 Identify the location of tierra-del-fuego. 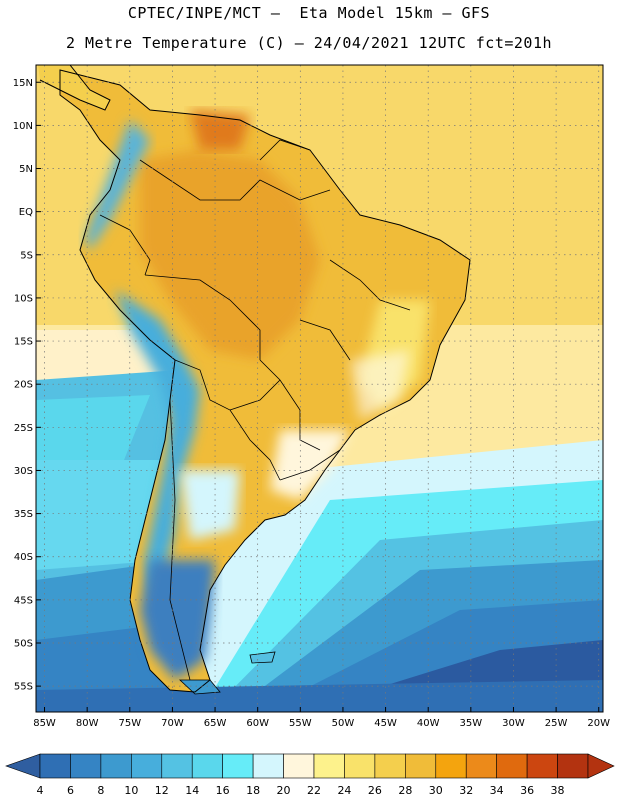
(199, 687).